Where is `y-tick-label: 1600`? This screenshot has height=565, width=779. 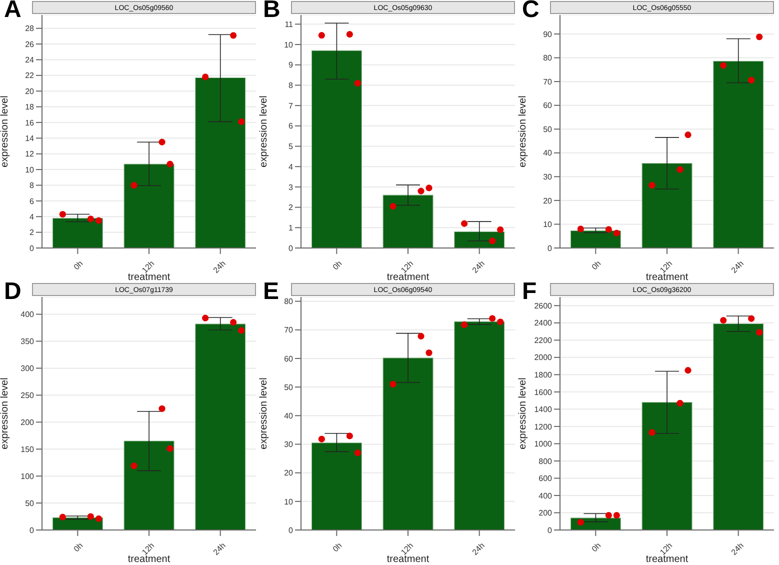 y-tick-label: 1600 is located at coordinates (543, 392).